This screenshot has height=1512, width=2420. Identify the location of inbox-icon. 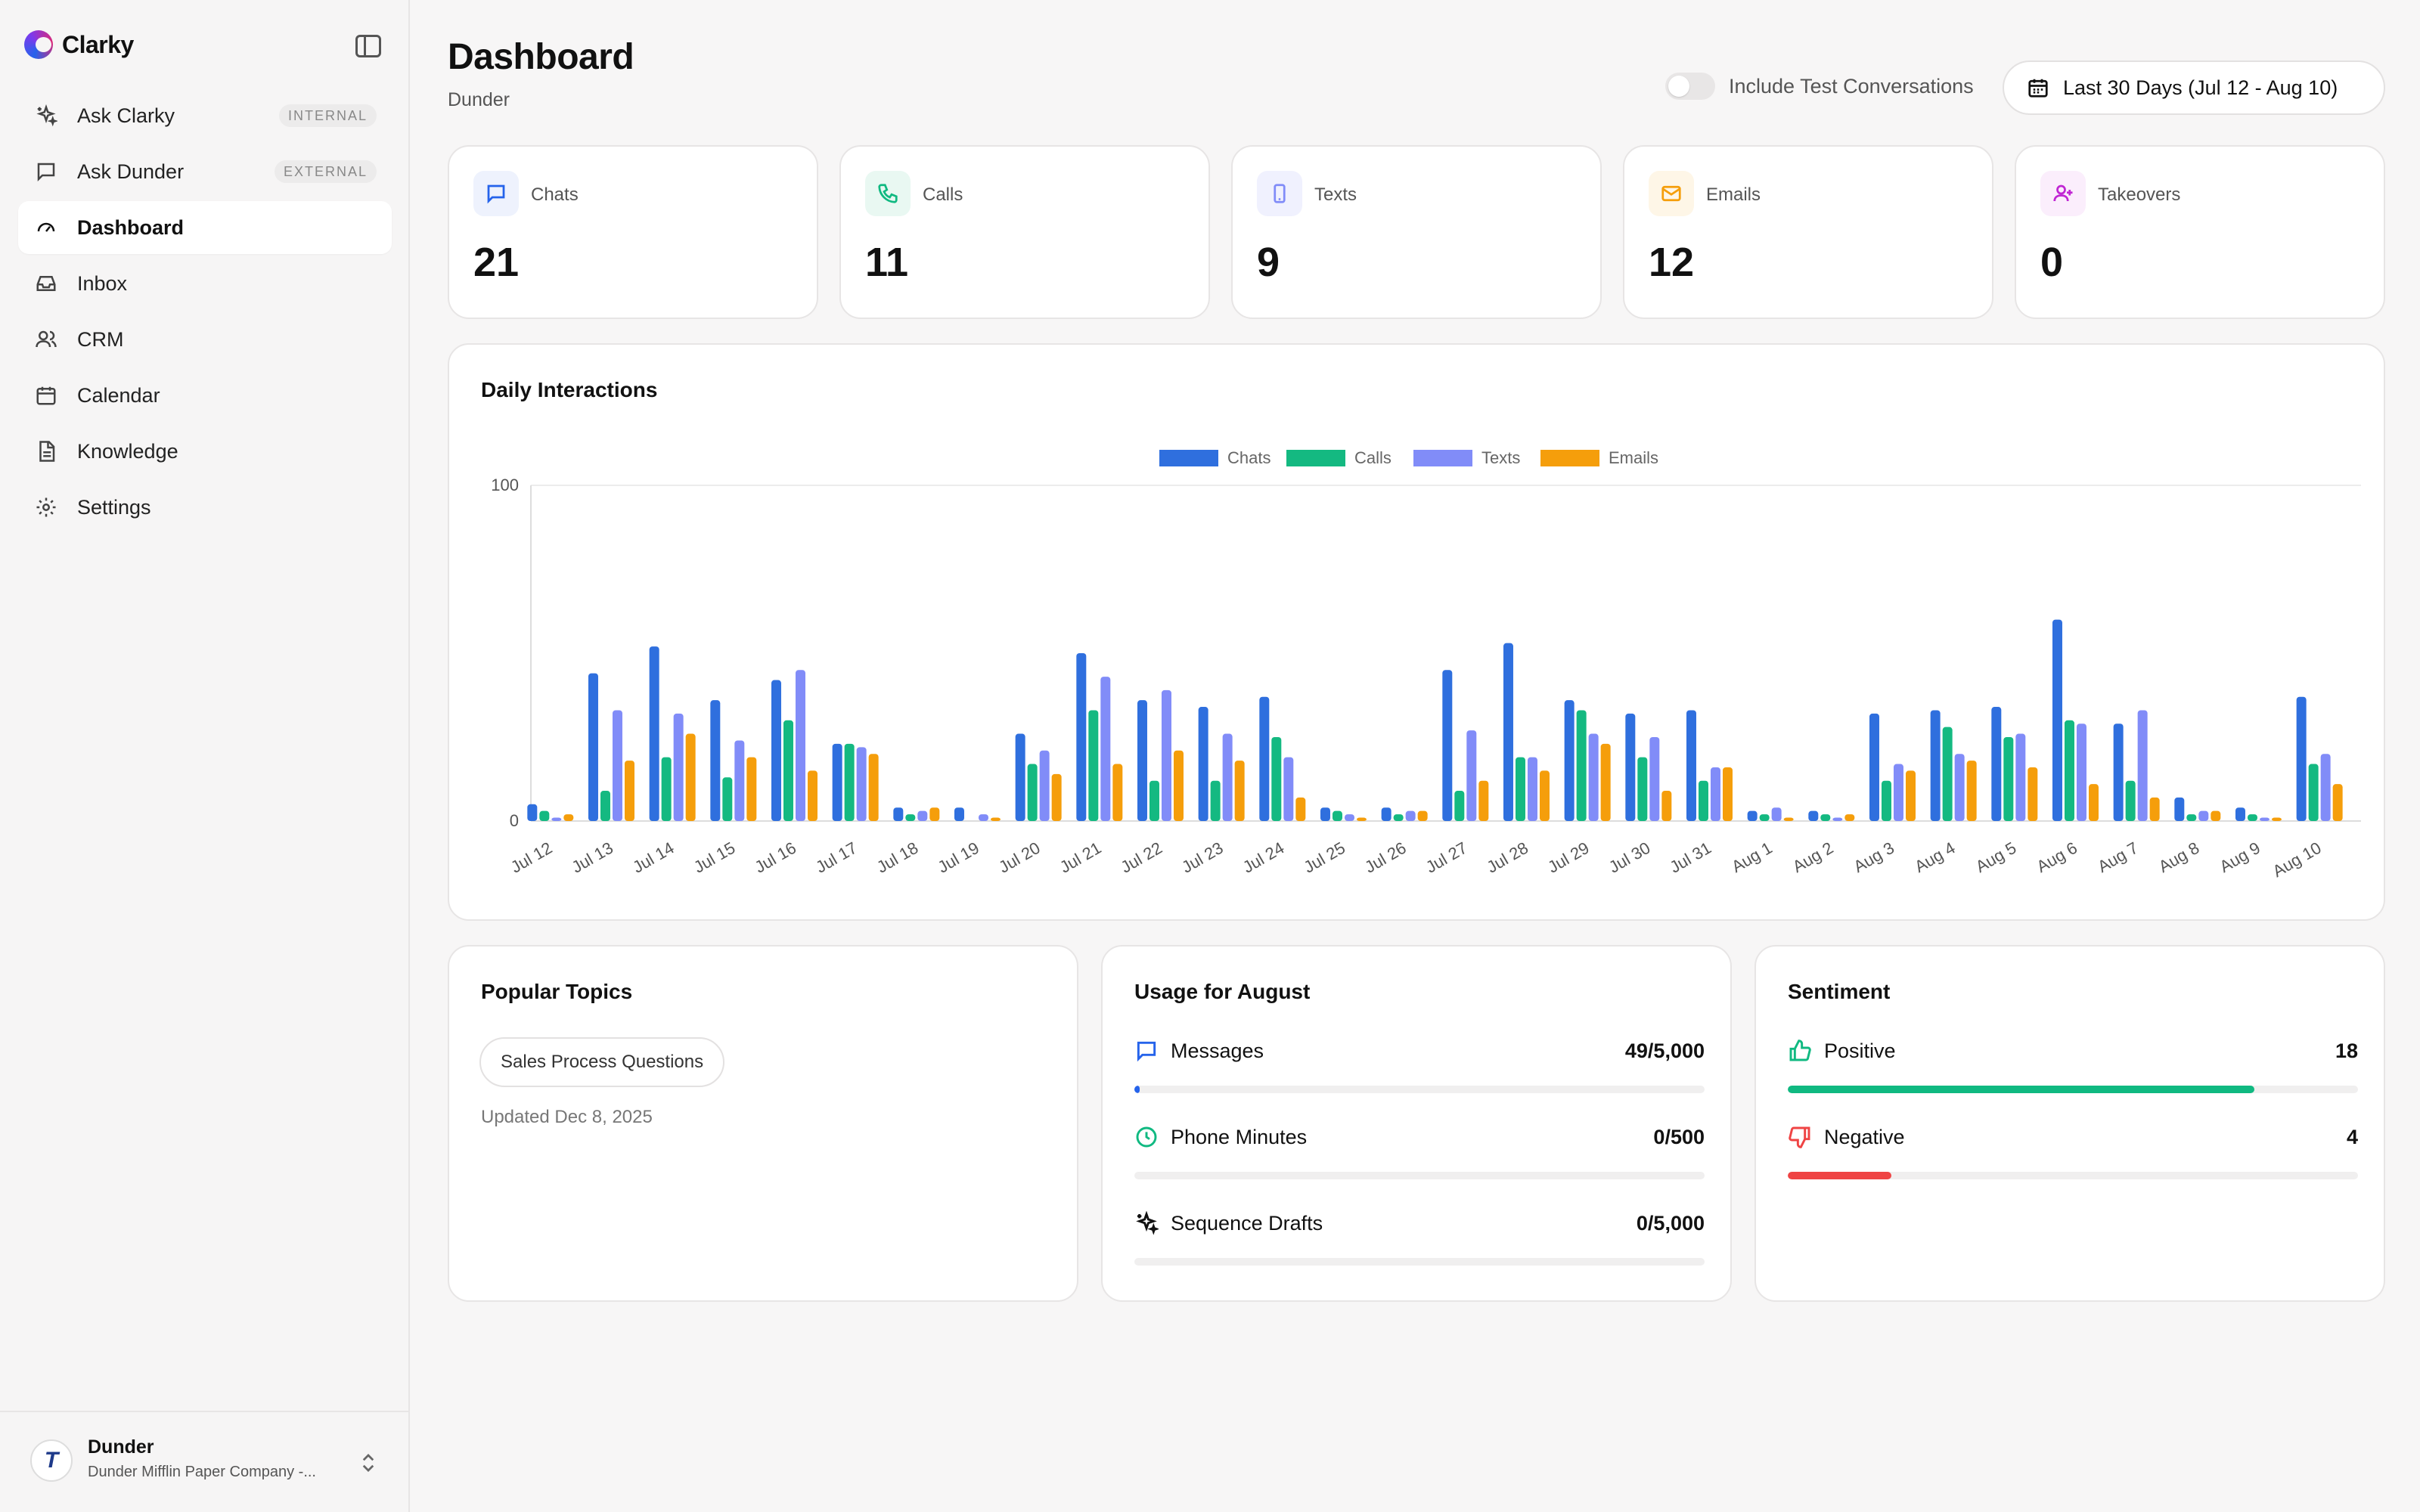
(46, 283).